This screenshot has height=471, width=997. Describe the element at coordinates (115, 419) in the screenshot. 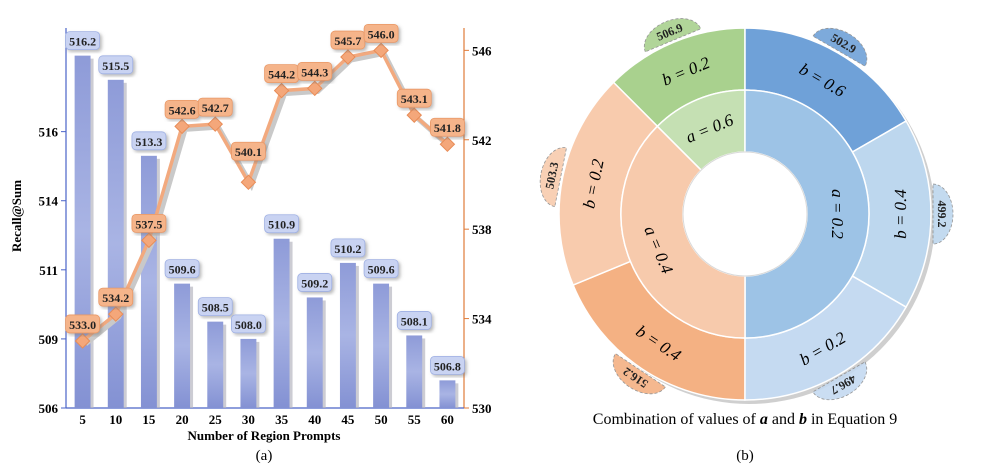

I see `x-tick-label: 10` at that location.